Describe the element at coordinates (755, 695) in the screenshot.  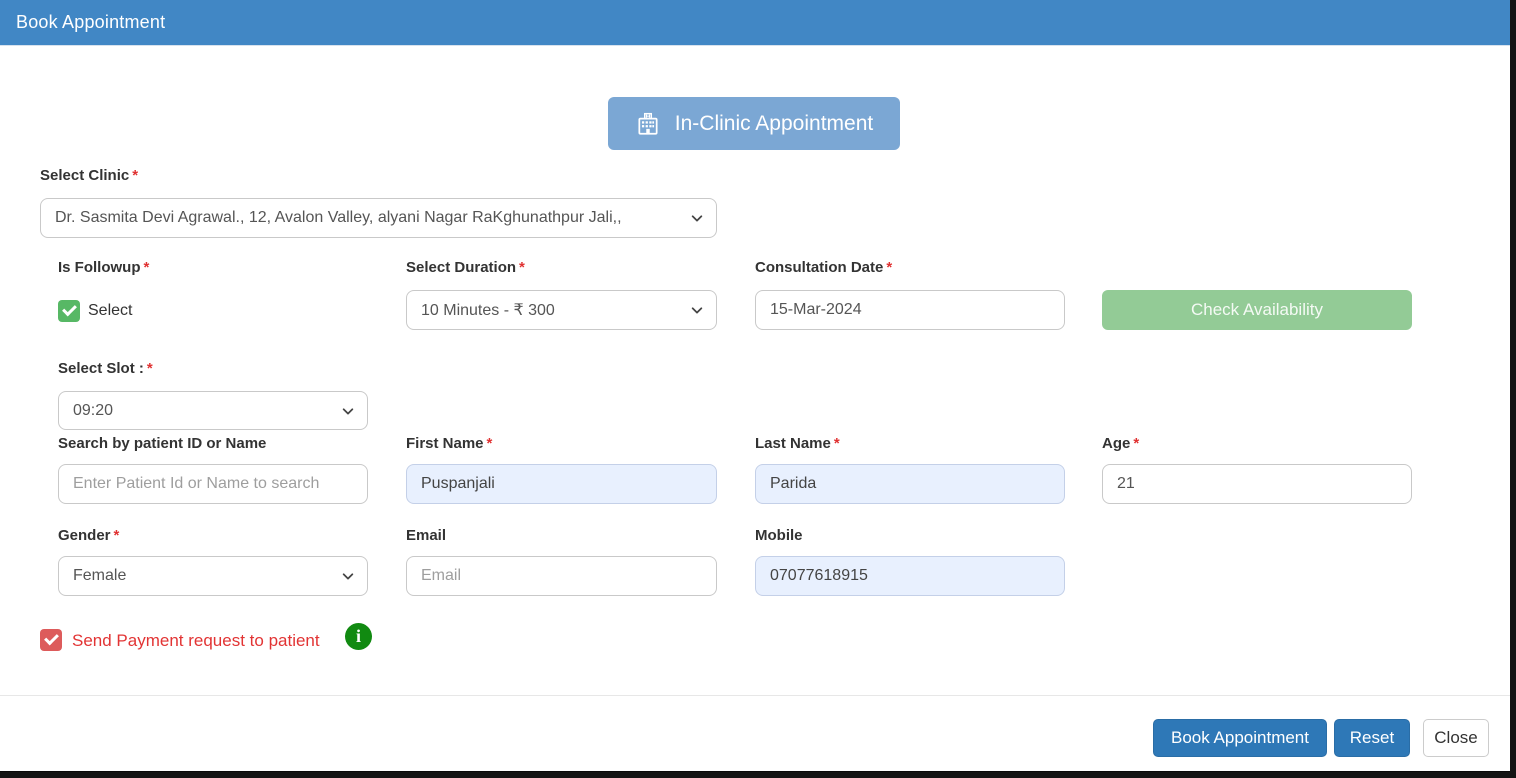
I see `footer-divider` at that location.